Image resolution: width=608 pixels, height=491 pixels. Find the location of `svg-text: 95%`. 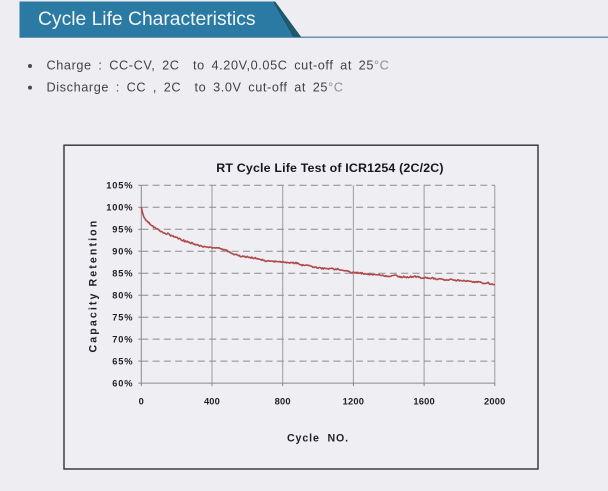

svg-text: 95% is located at coordinates (122, 230).